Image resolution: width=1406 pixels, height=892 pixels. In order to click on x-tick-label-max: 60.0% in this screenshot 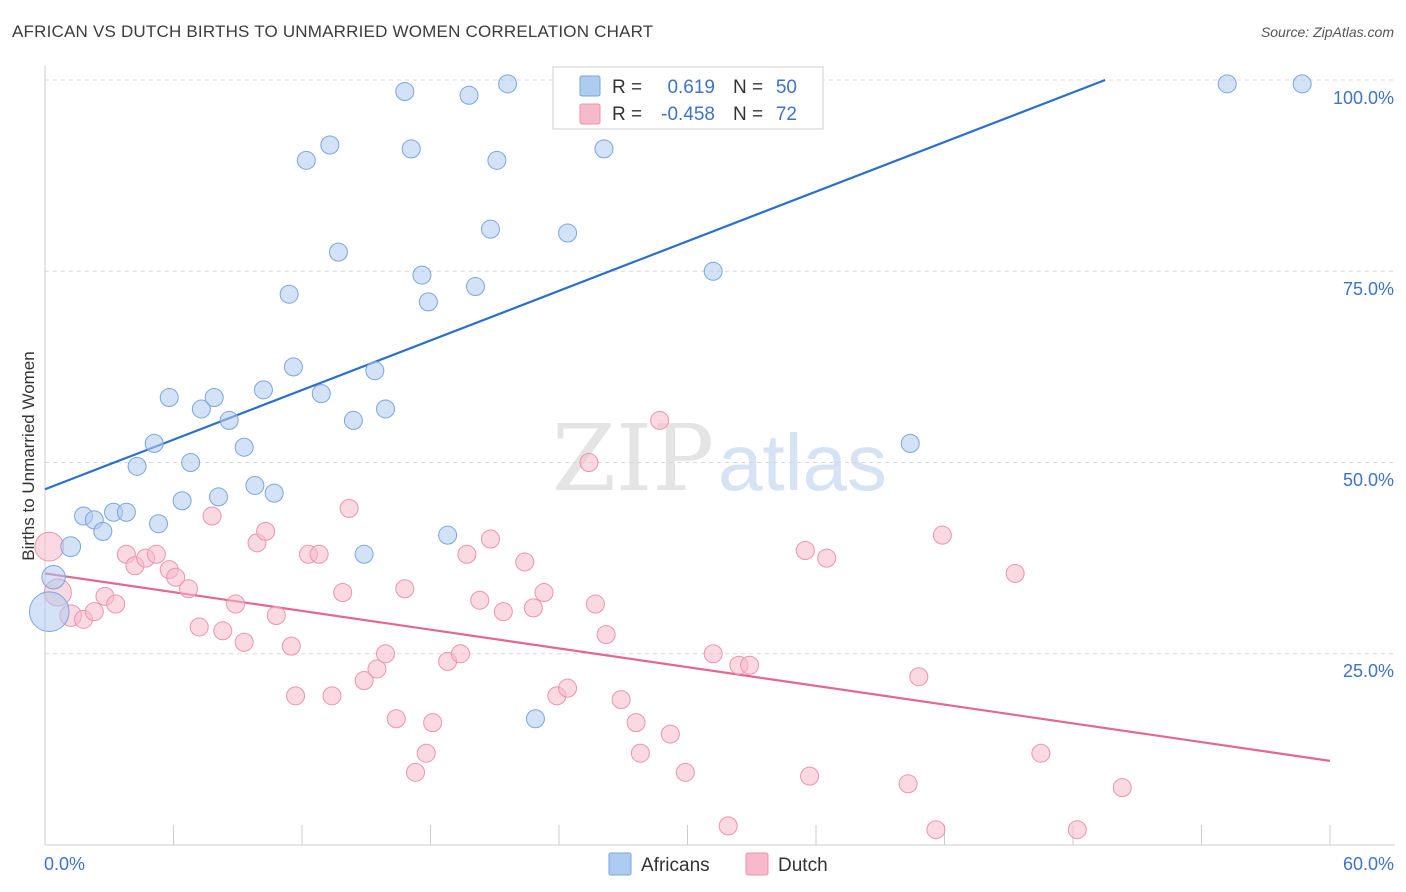, I will do `click(1368, 864)`.